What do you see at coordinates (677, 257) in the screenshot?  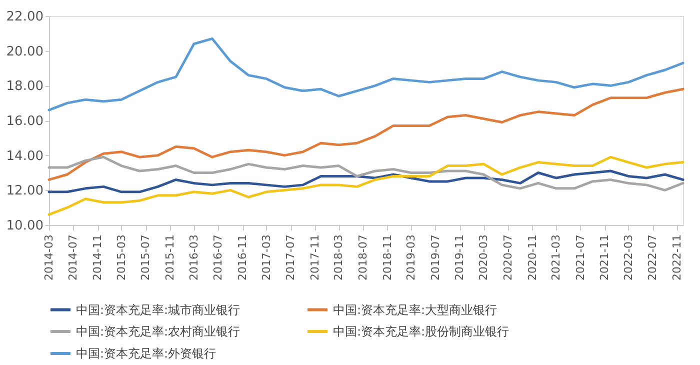 I see `x-tick-label: 2022-11` at bounding box center [677, 257].